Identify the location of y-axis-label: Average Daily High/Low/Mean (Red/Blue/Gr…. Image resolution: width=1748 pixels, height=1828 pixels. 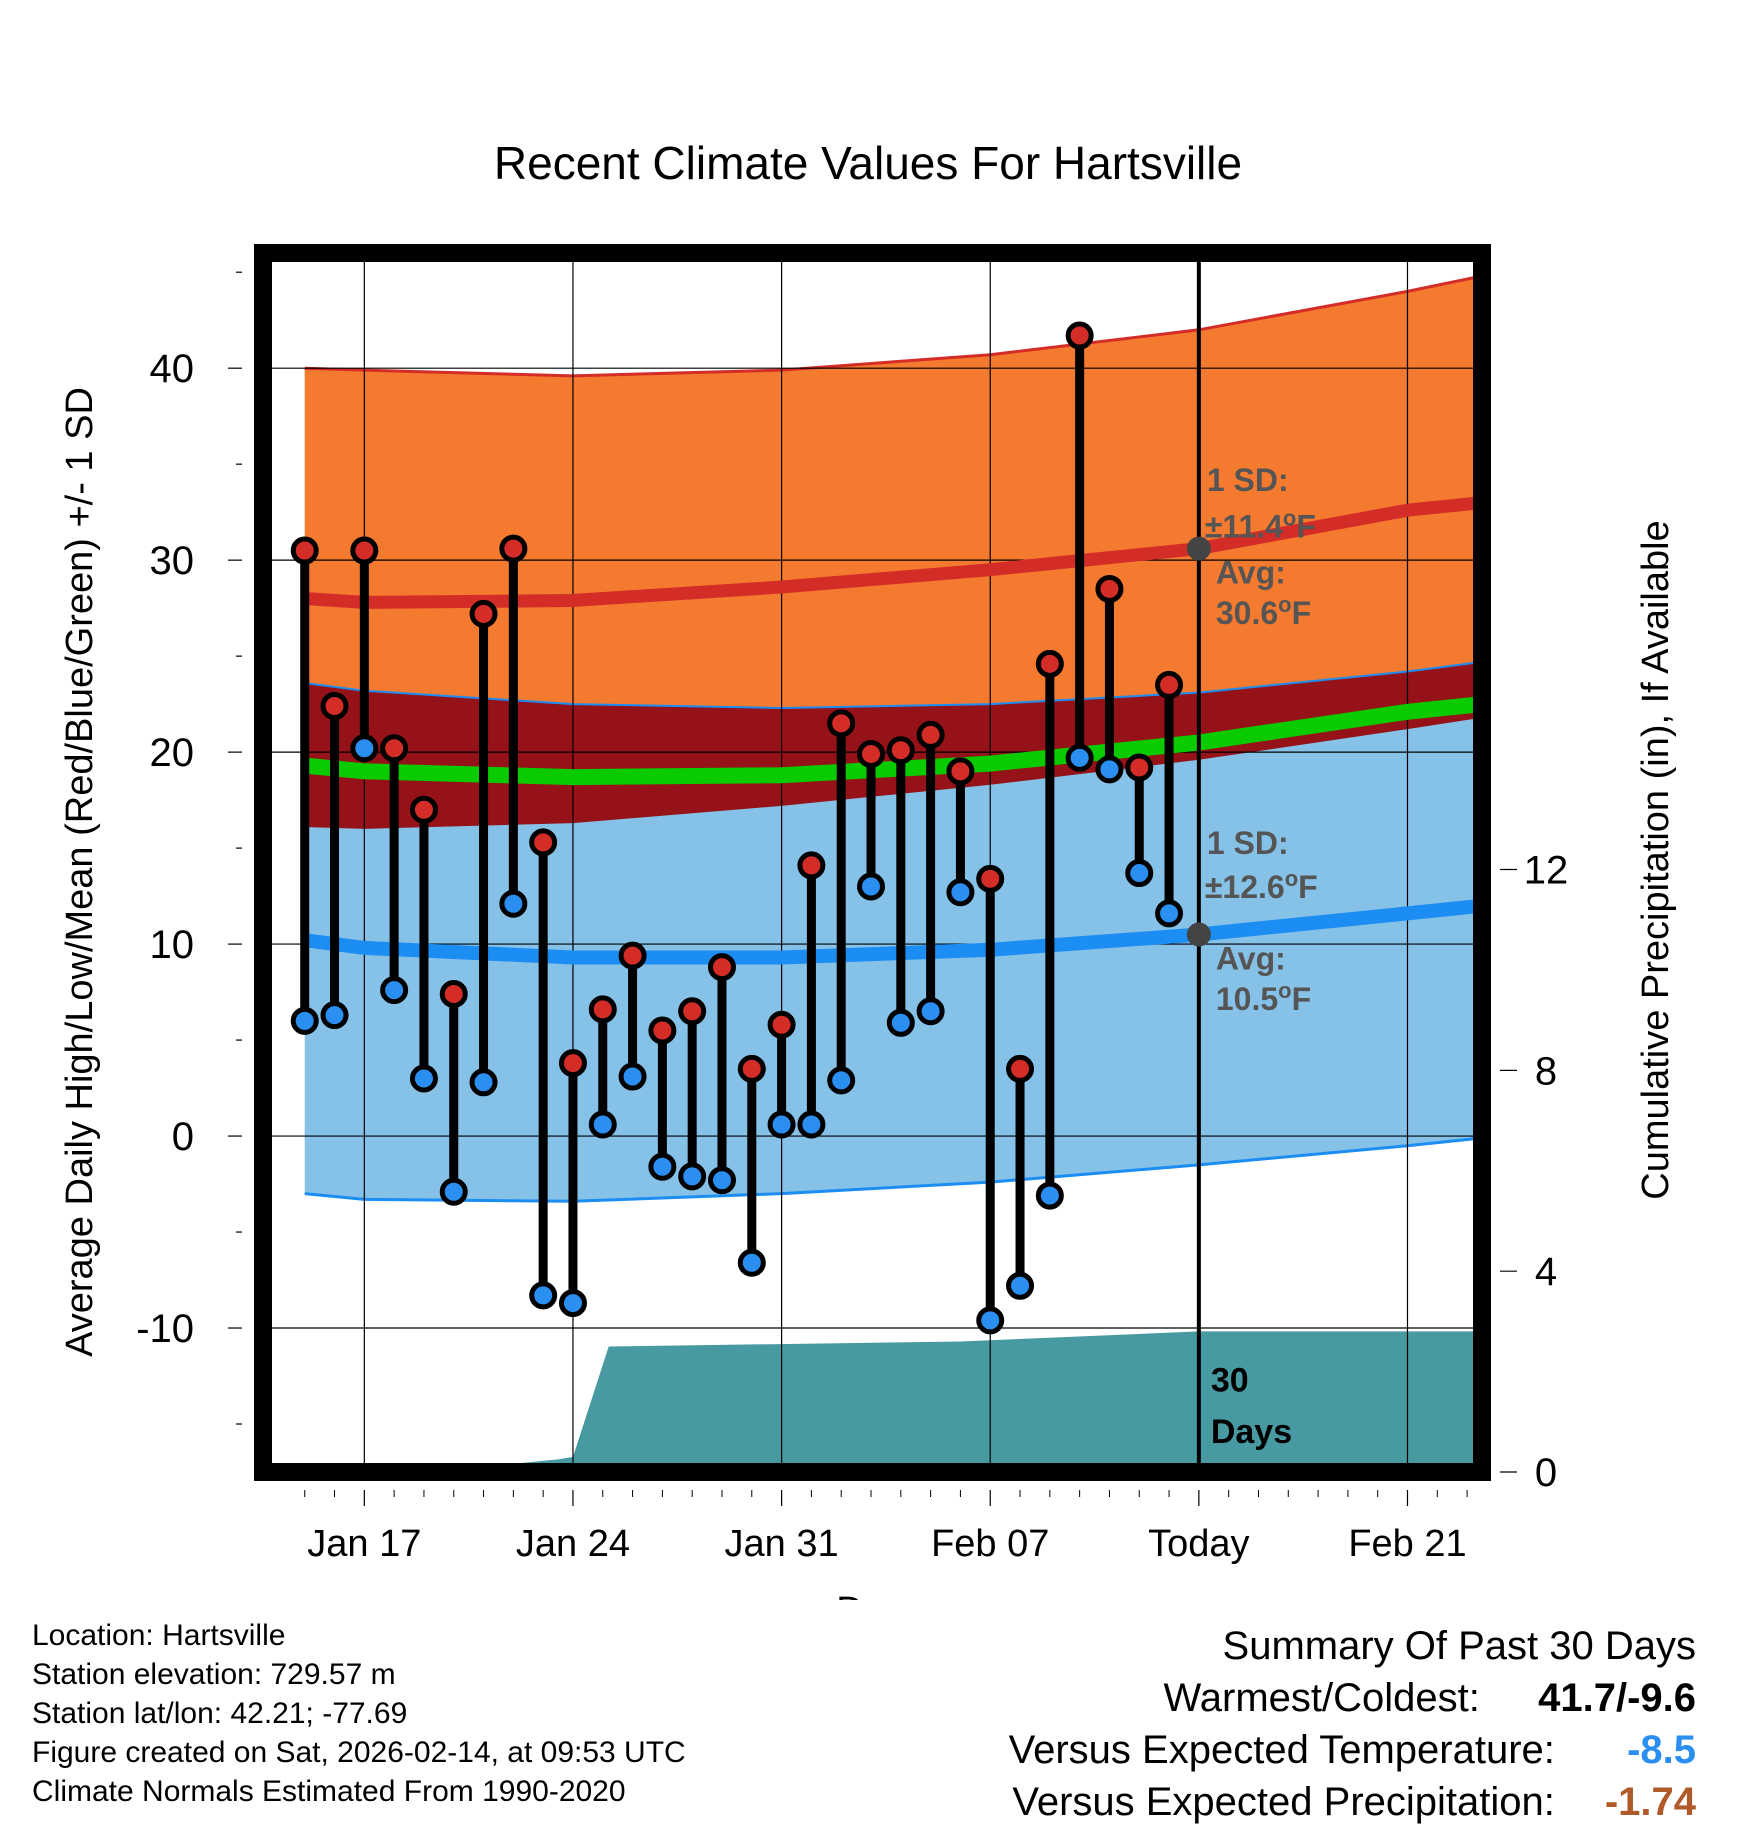
(80, 872).